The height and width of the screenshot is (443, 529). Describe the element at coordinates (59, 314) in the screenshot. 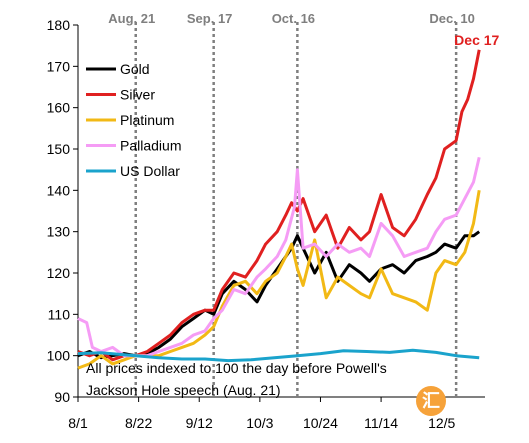

I see `y-tick-label: 110` at that location.